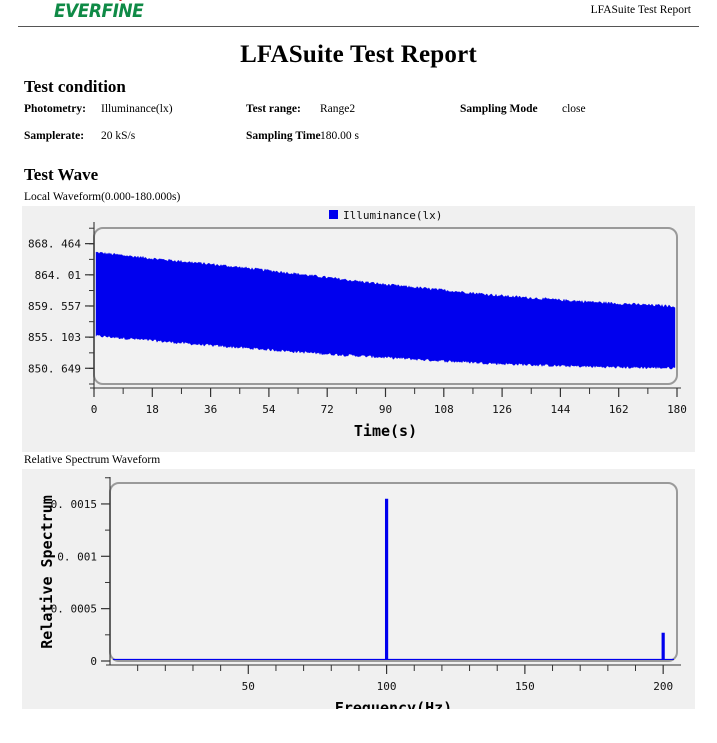 This screenshot has height=743, width=717. What do you see at coordinates (137, 109) in the screenshot?
I see `photometry-value: Illuminance(lx)` at bounding box center [137, 109].